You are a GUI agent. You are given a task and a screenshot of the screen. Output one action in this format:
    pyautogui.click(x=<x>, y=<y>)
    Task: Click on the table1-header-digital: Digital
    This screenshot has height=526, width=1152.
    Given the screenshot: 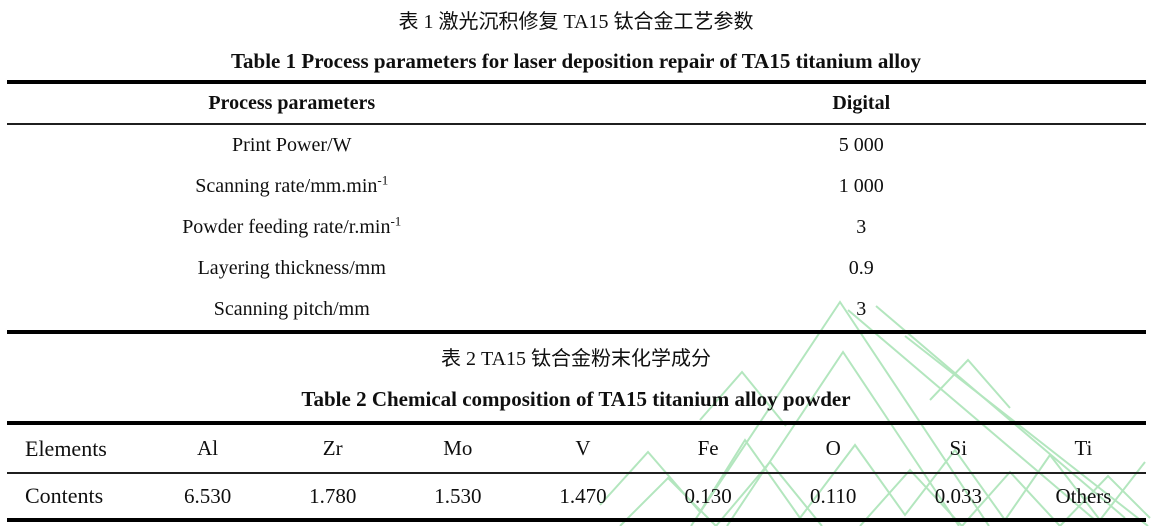 What is the action you would take?
    pyautogui.click(x=861, y=103)
    